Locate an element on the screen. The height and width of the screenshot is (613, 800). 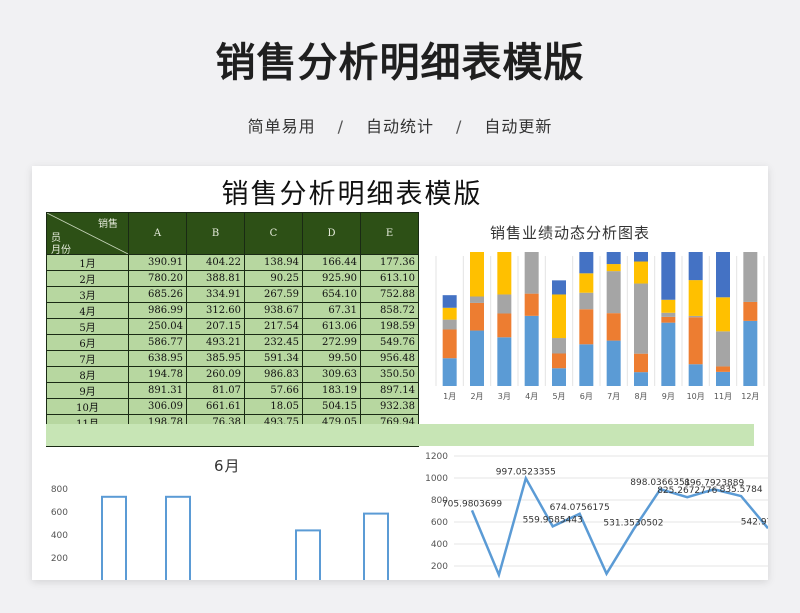
month-cell: 9月 is located at coordinates (87, 390).